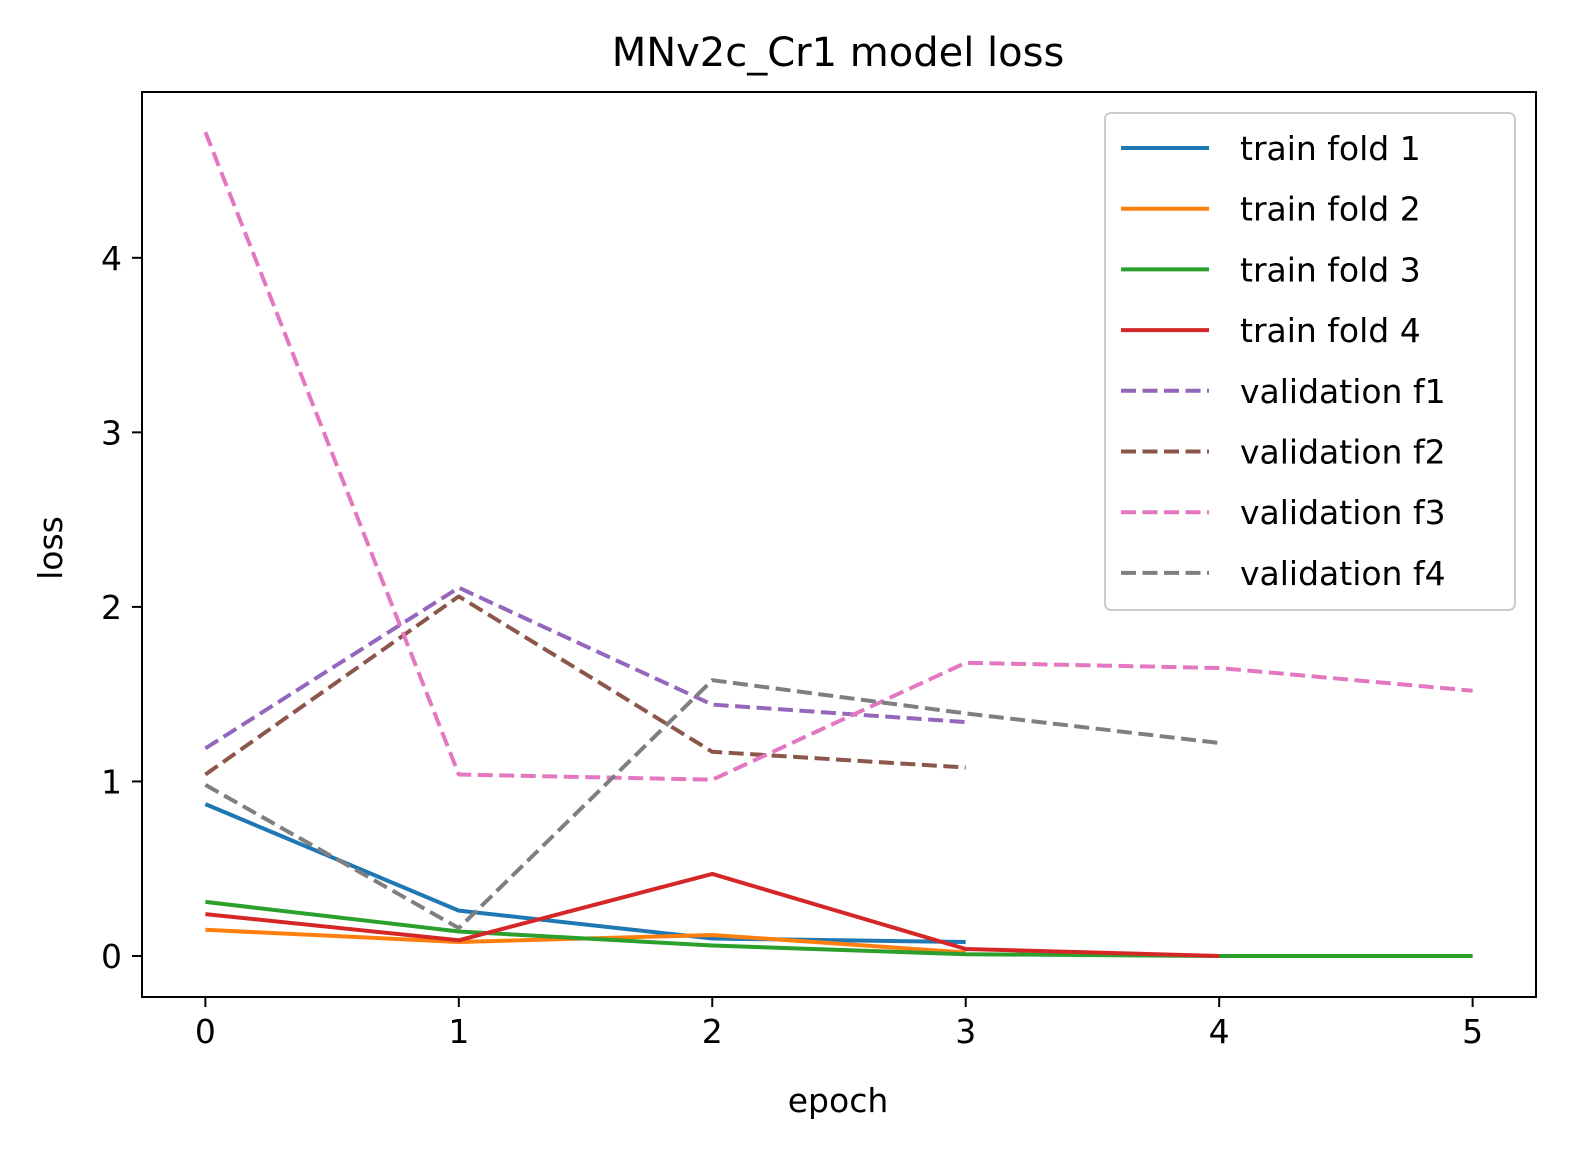 The height and width of the screenshot is (1154, 1570). I want to click on legend-label-validation-f1: validation f1, so click(1343, 391).